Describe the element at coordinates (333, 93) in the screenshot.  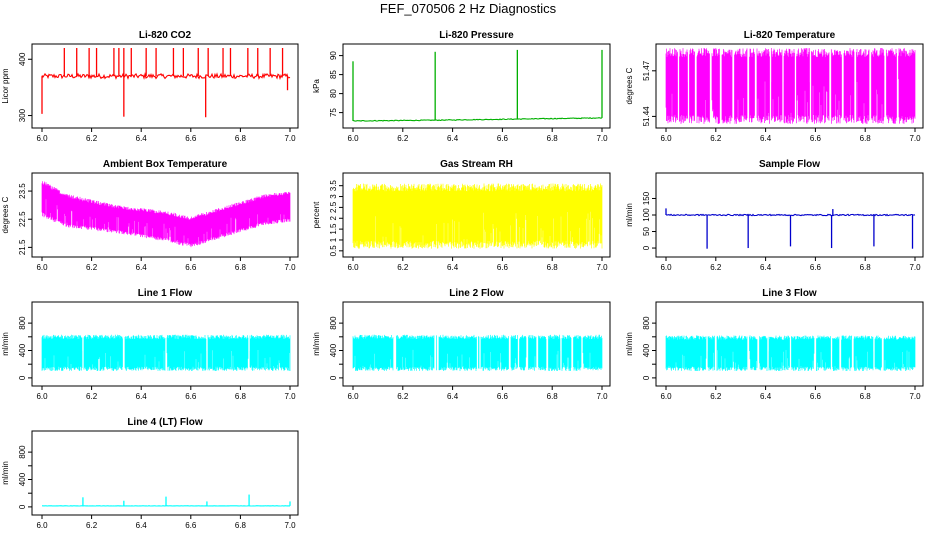
I see `y-tick-label: 80` at that location.